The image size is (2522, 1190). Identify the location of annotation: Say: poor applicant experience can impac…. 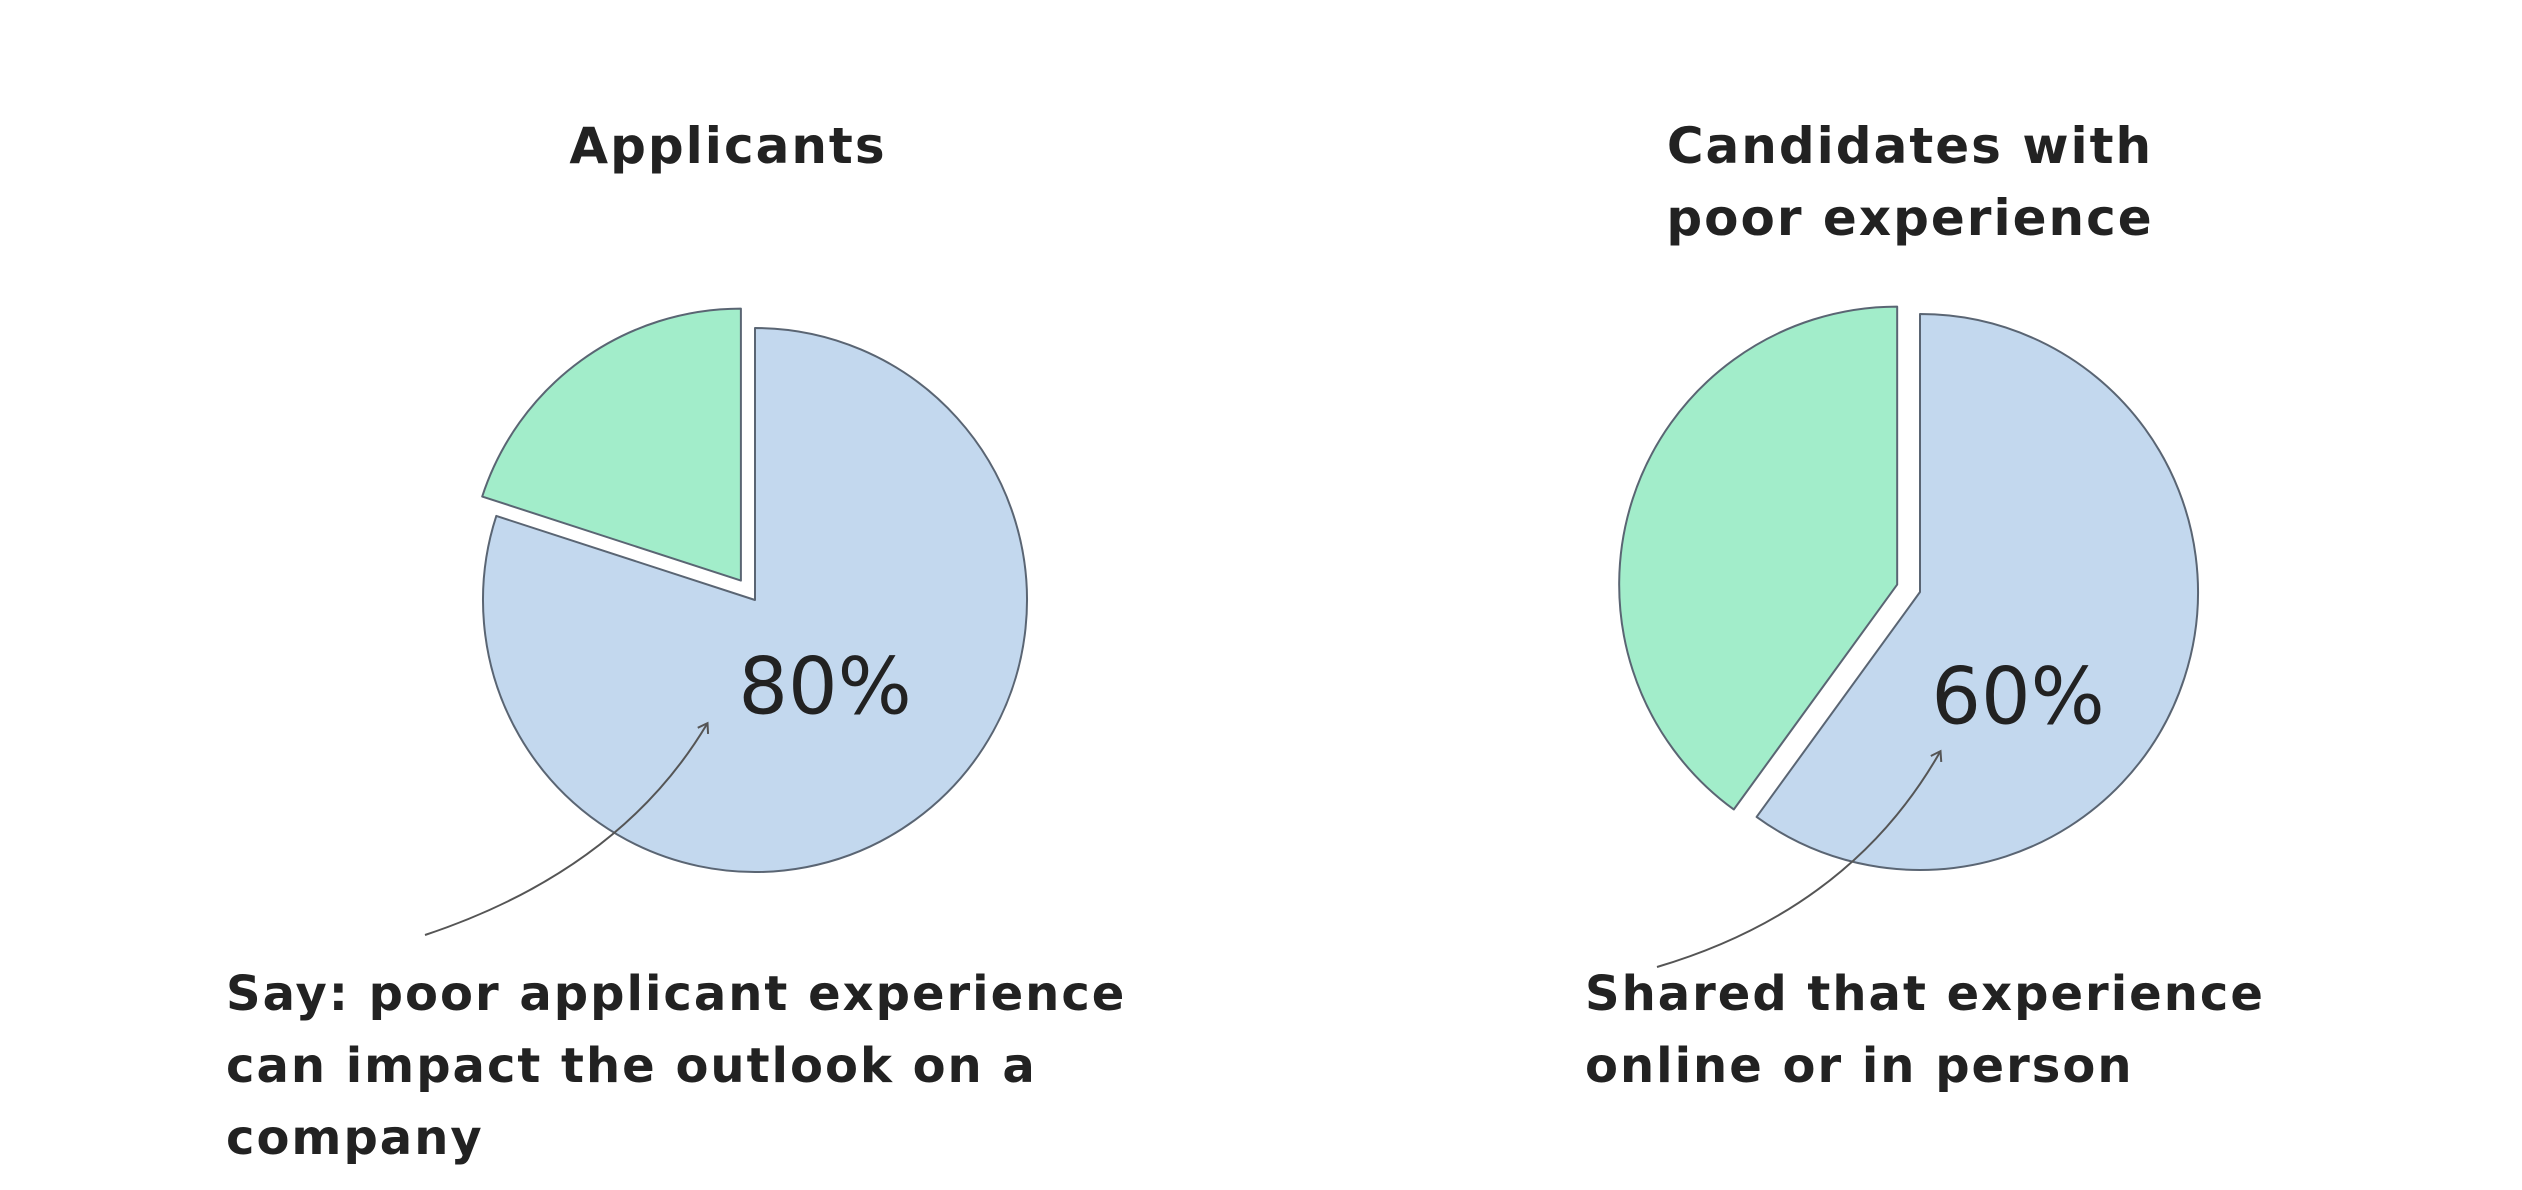
(676, 1066).